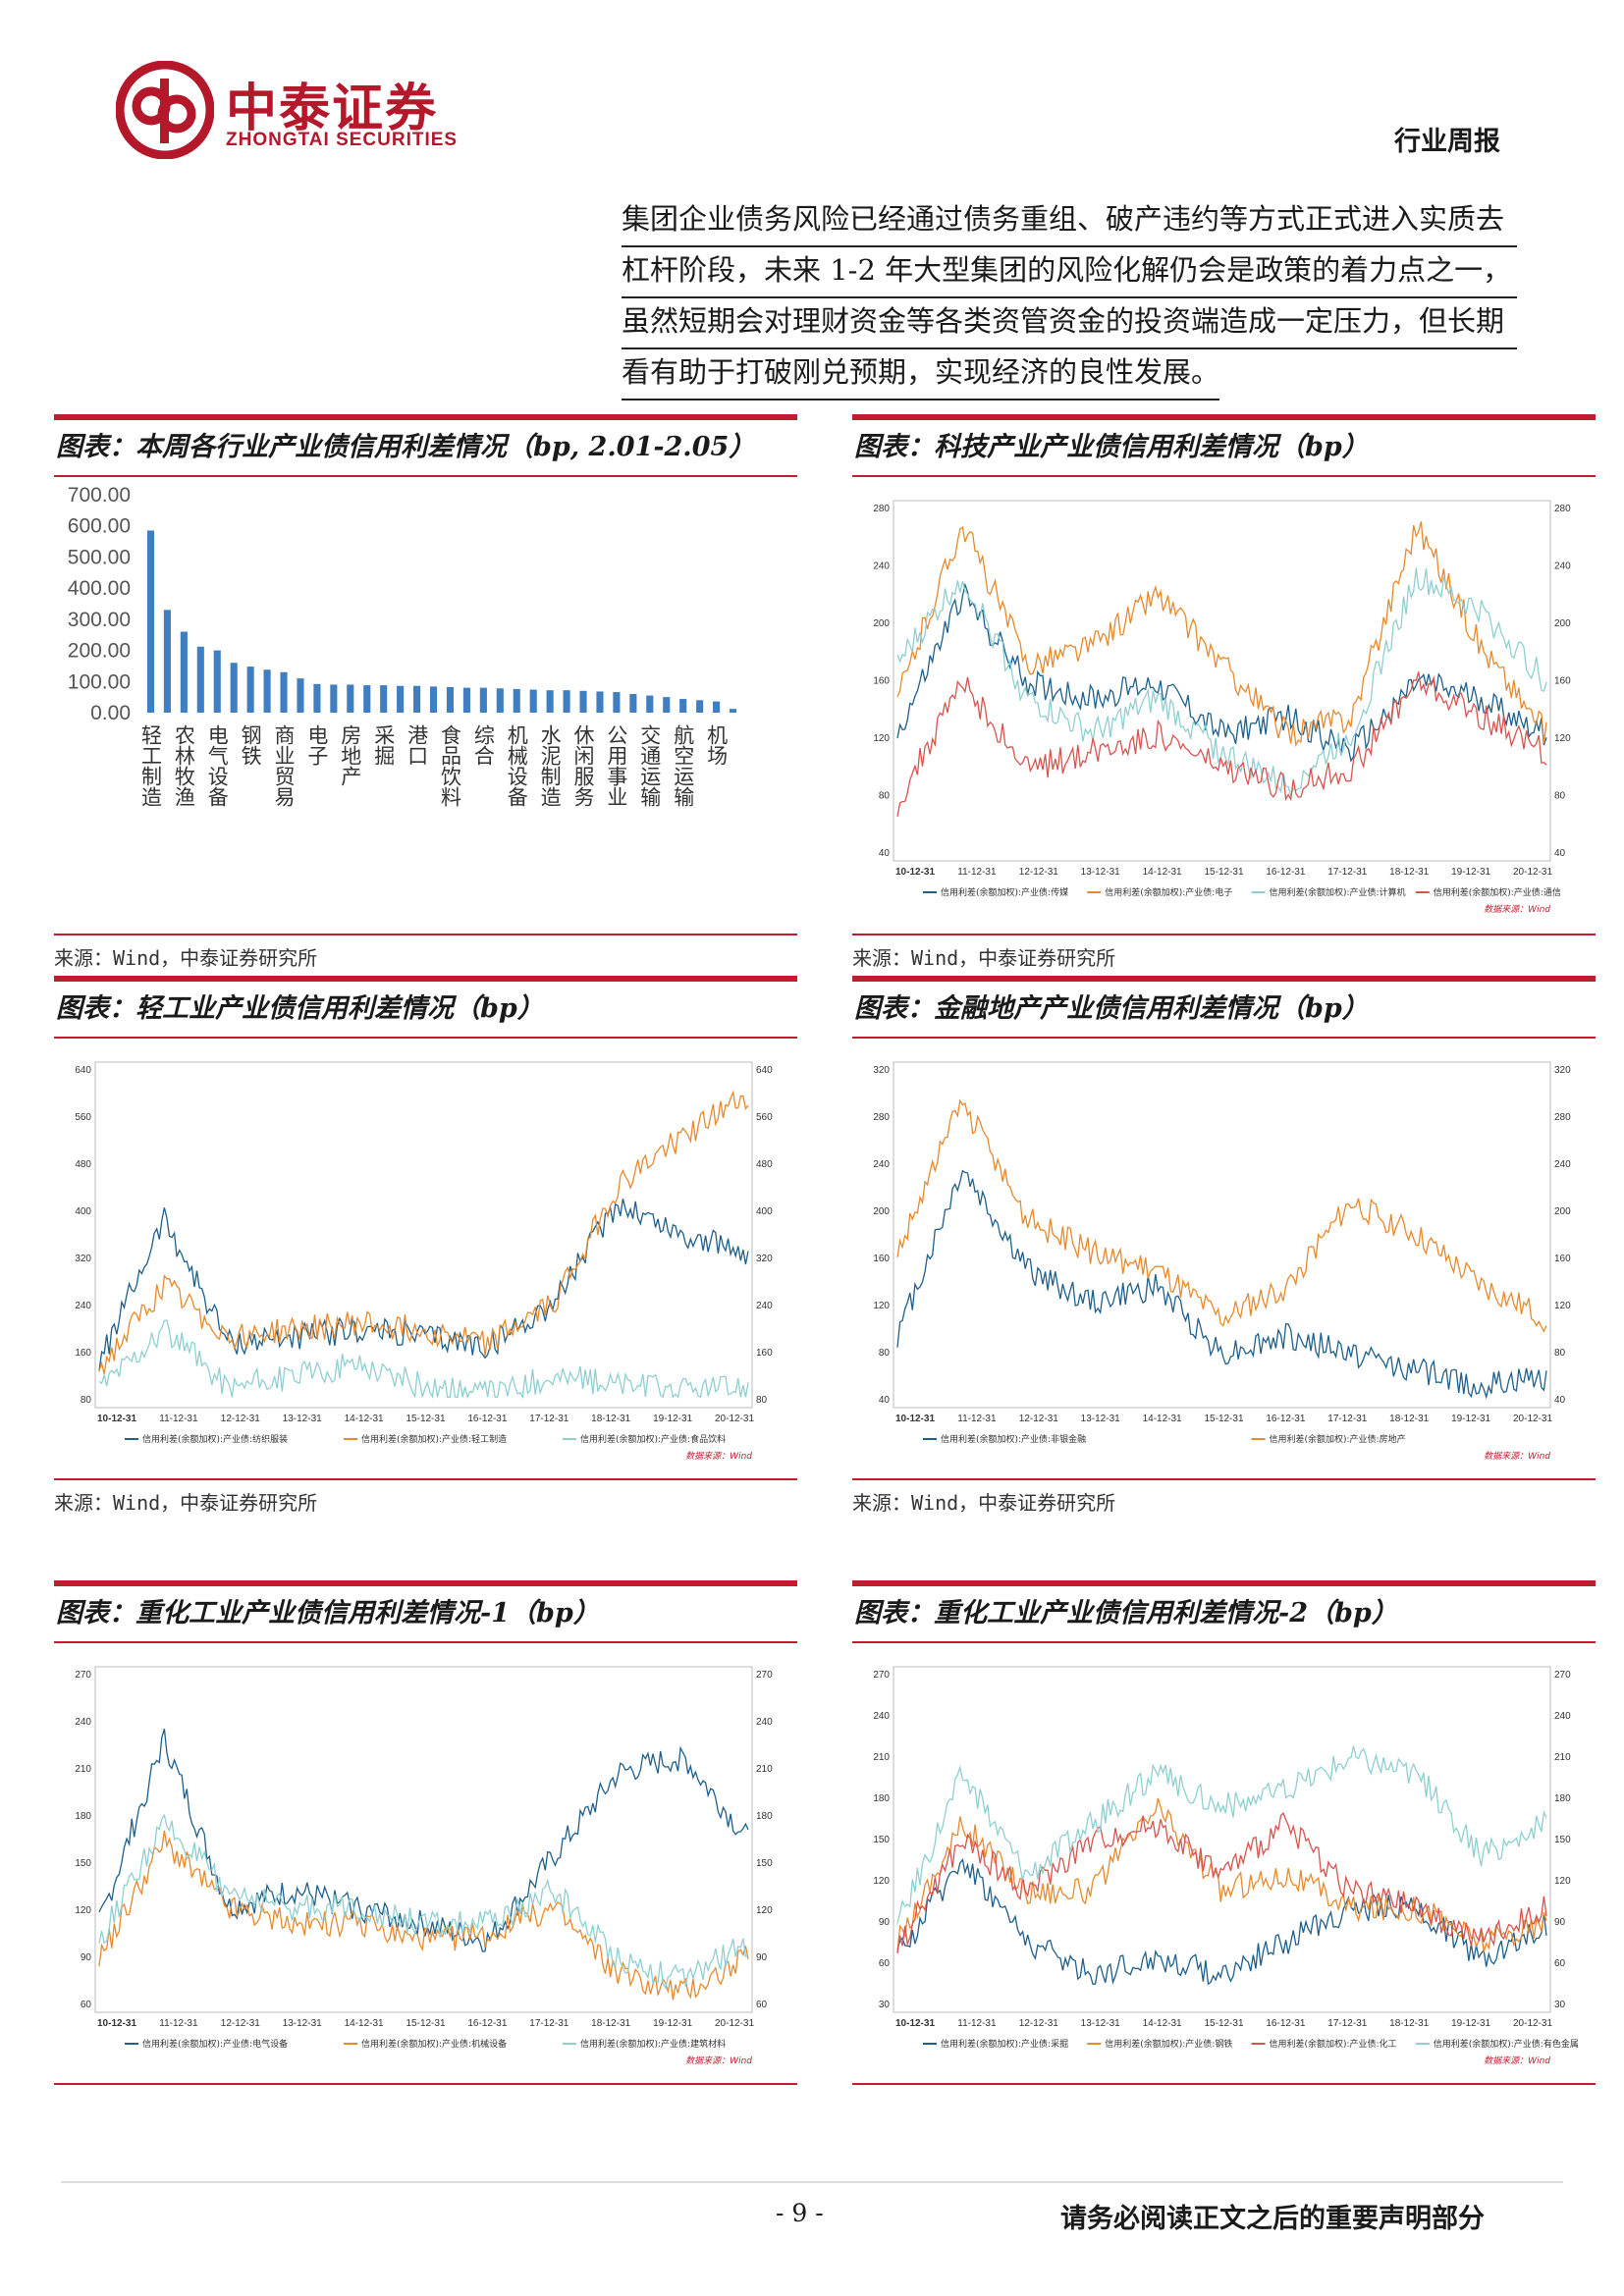  Describe the element at coordinates (885, 1353) in the screenshot. I see `y-tick-label-left: 80` at that location.